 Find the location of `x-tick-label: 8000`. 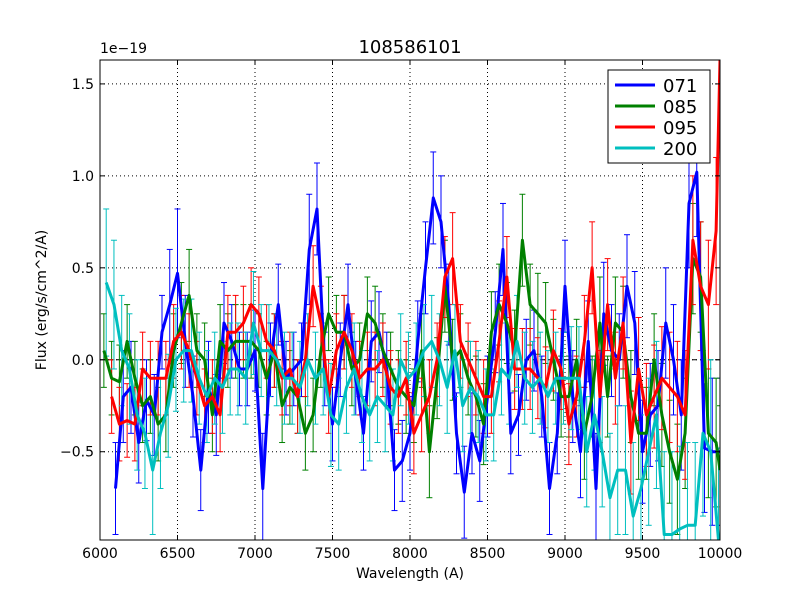

x-tick-label: 8000 is located at coordinates (410, 554).